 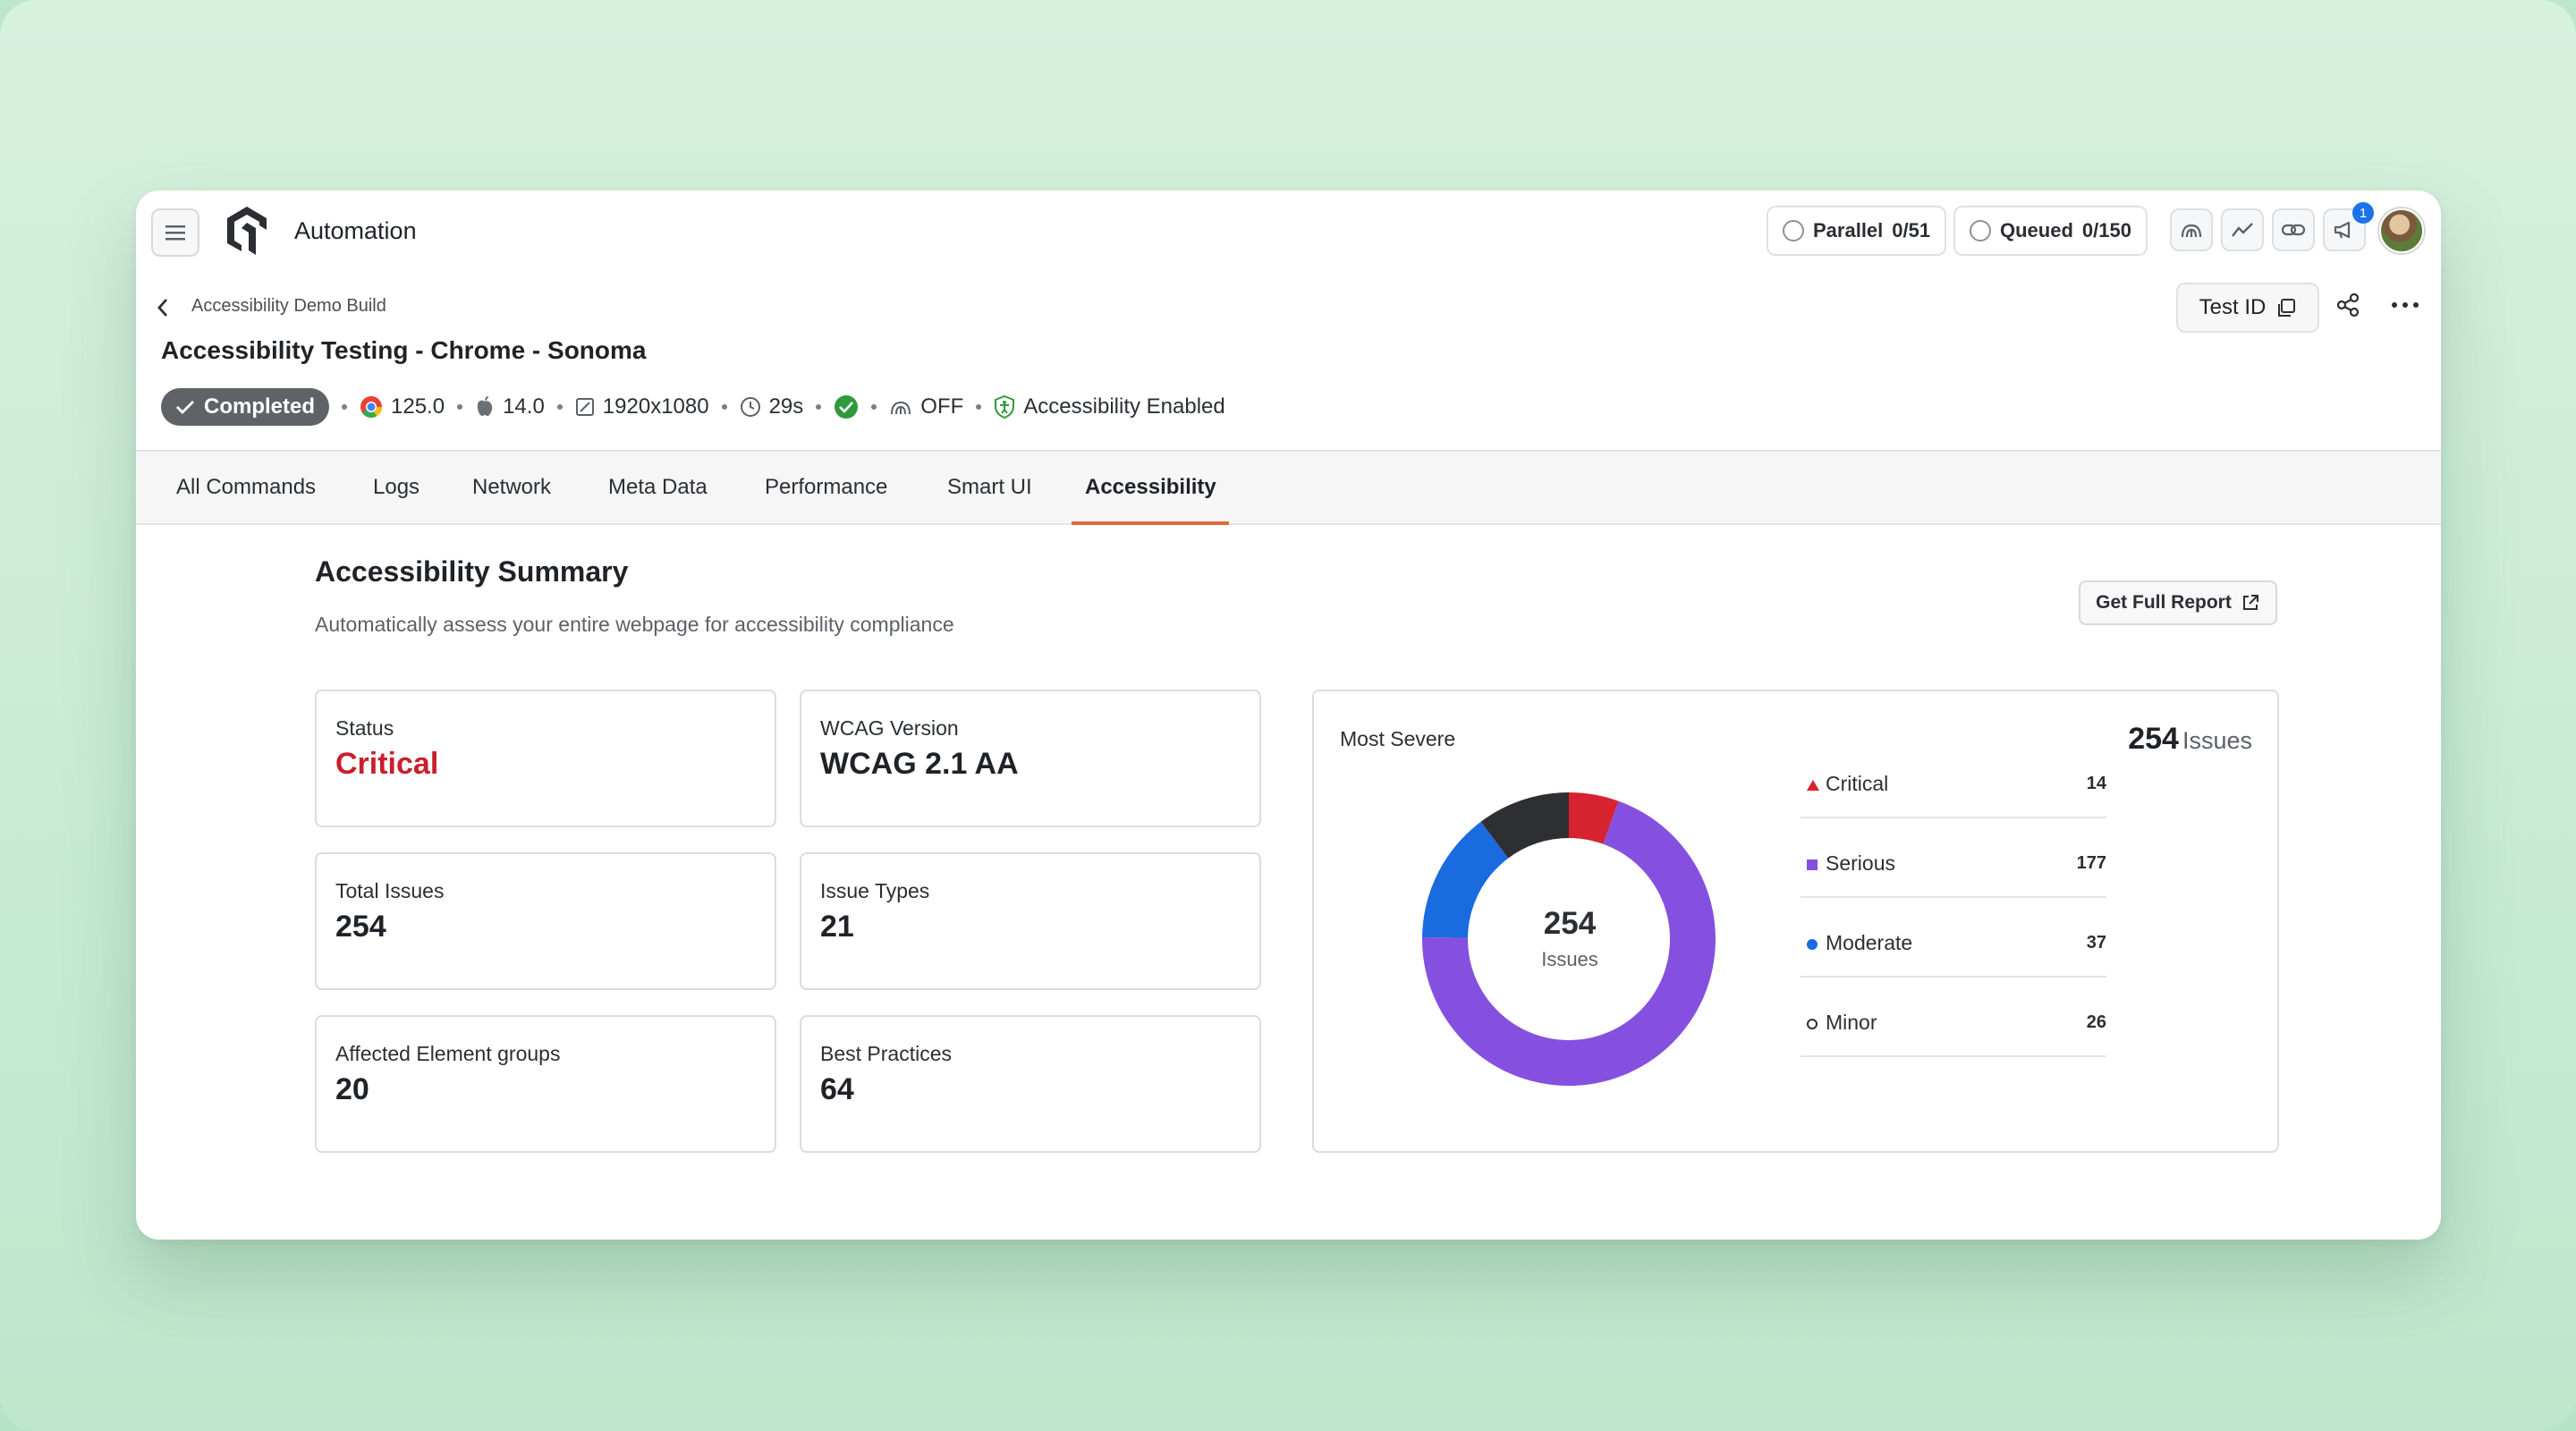 What do you see at coordinates (926, 407) in the screenshot?
I see `tunnel-status: OFF` at bounding box center [926, 407].